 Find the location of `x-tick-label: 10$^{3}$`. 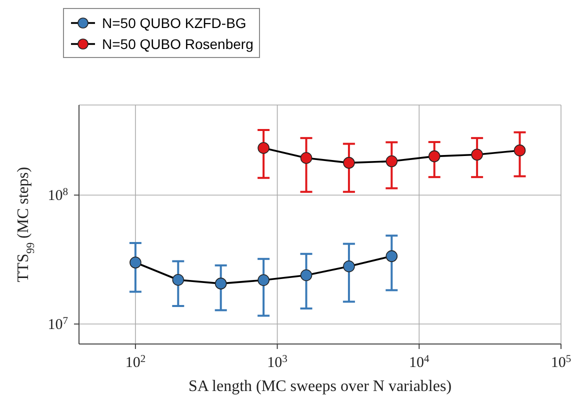

x-tick-label: 10$^{3}$ is located at coordinates (277, 362).